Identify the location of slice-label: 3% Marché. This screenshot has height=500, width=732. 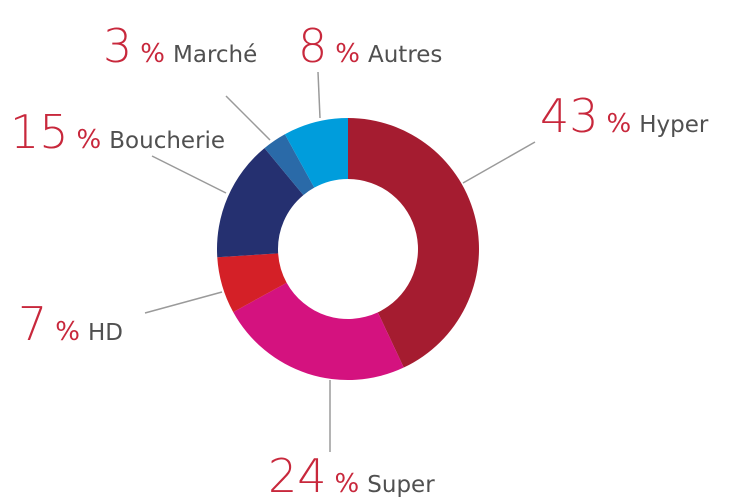
(180, 46).